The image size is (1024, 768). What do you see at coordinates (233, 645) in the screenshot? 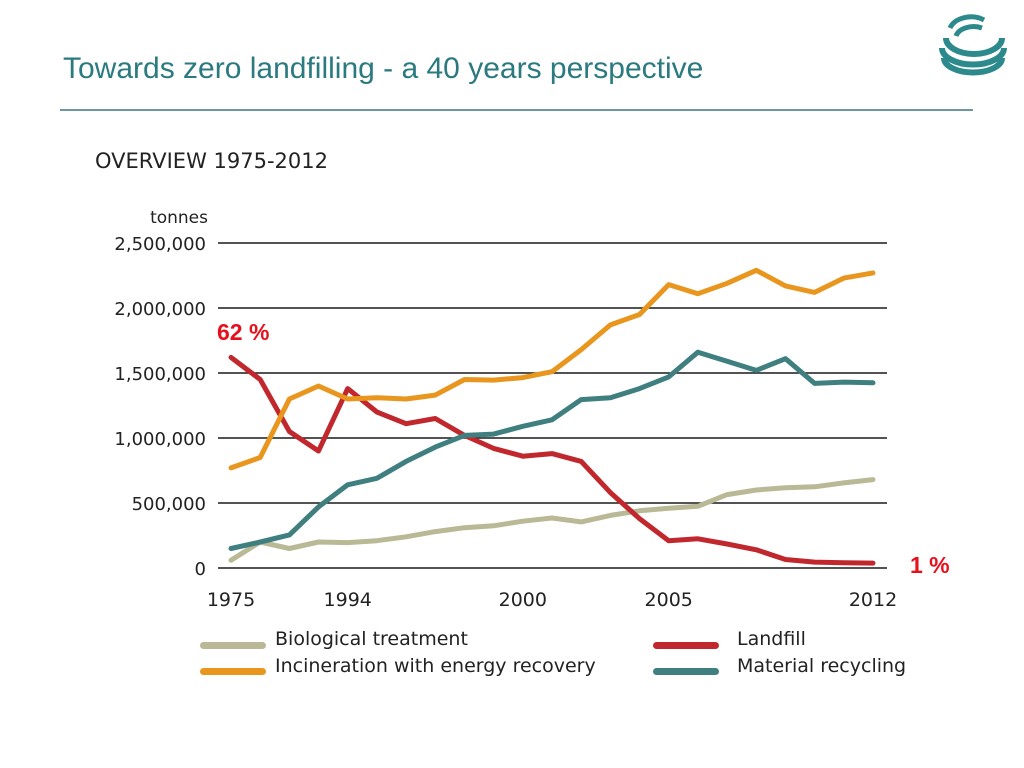
I see `legend-swatch-biological` at bounding box center [233, 645].